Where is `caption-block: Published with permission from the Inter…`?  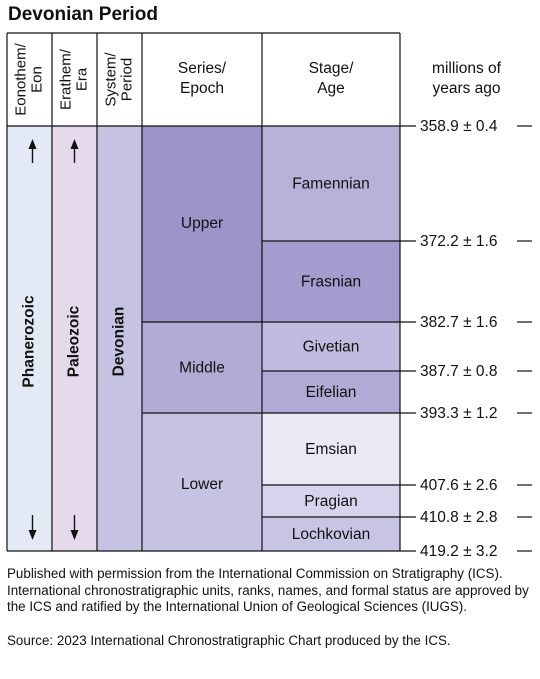
caption-block: Published with permission from the Inter… is located at coordinates (270, 607).